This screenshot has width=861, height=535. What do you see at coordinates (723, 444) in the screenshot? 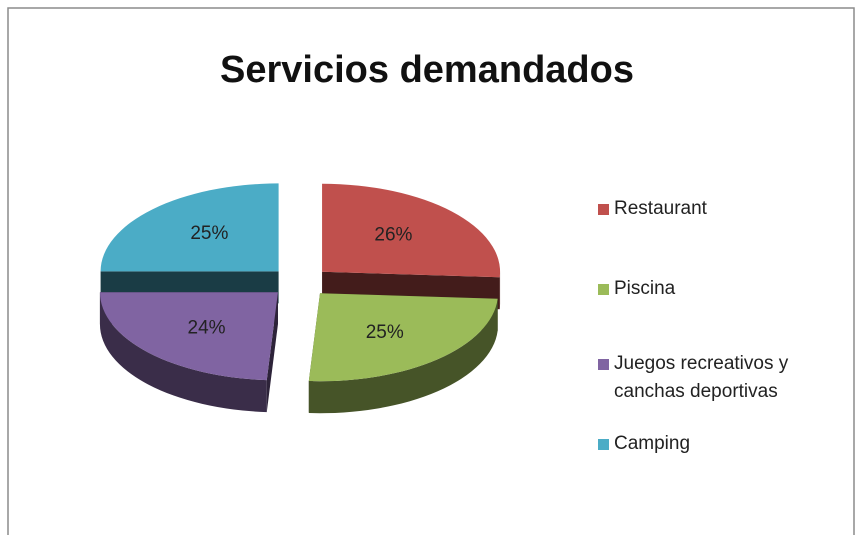
I see `legend-item: Camping` at bounding box center [723, 444].